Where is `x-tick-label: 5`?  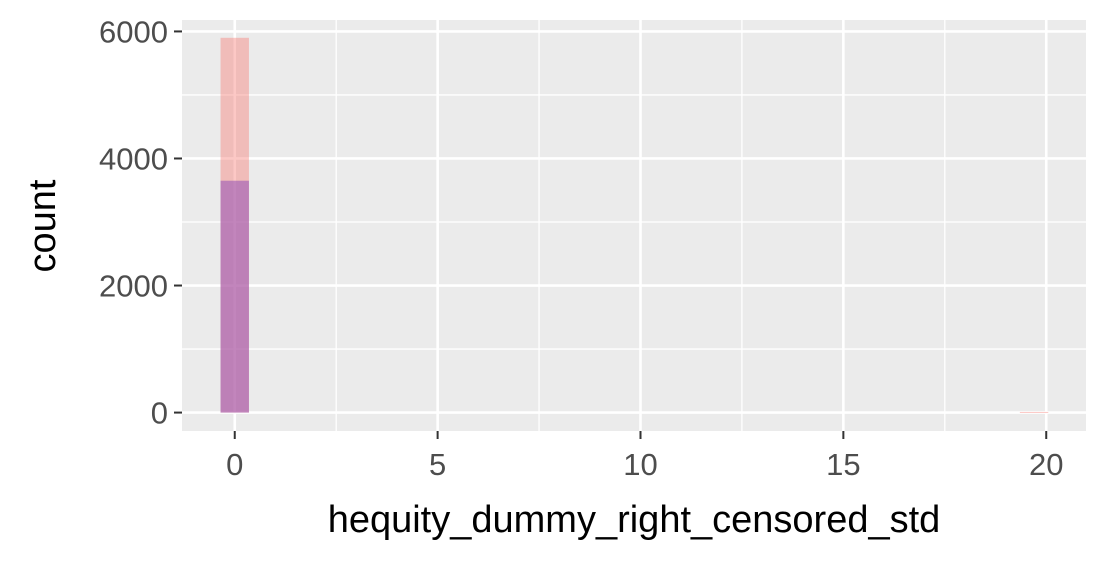
x-tick-label: 5 is located at coordinates (437, 464).